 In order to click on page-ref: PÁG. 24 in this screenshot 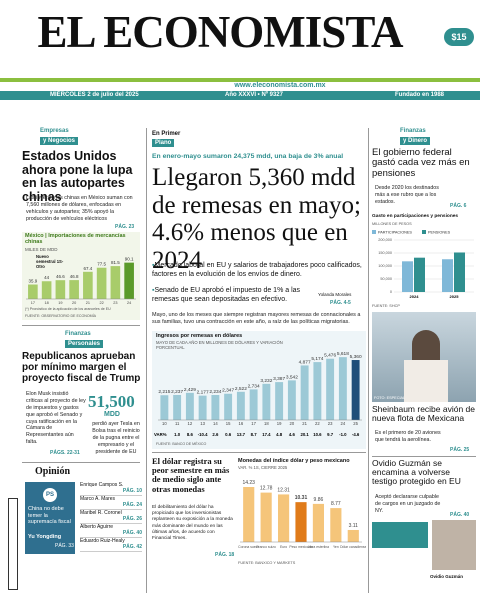, I will do `click(132, 505)`.